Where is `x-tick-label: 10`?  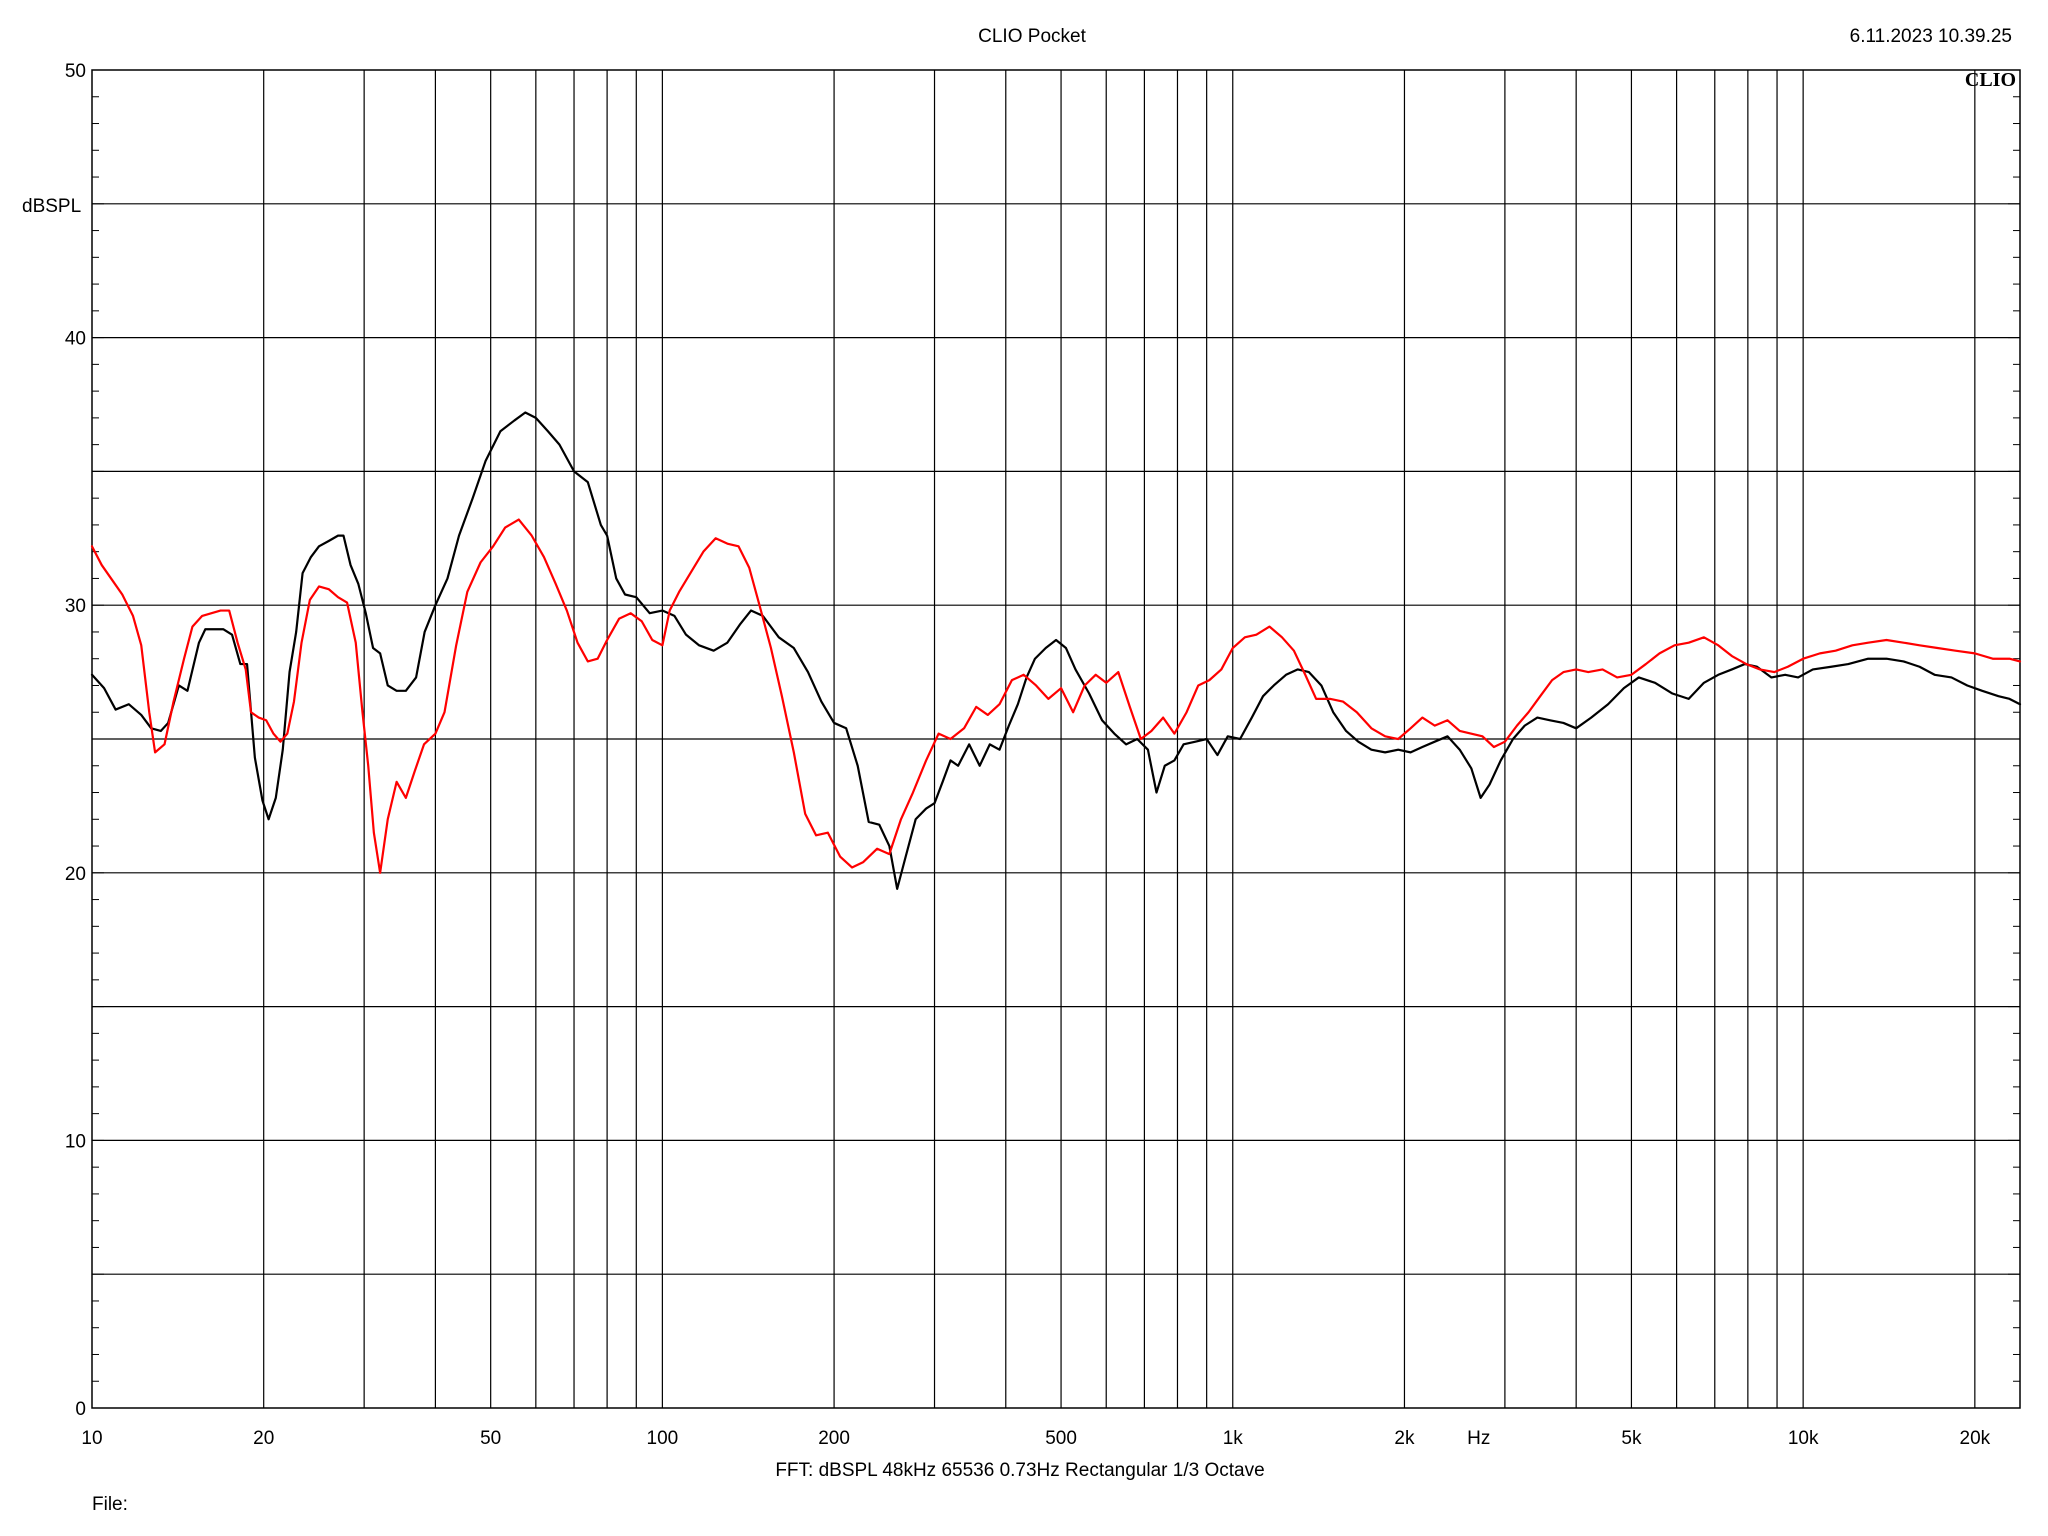 x-tick-label: 10 is located at coordinates (91, 1438).